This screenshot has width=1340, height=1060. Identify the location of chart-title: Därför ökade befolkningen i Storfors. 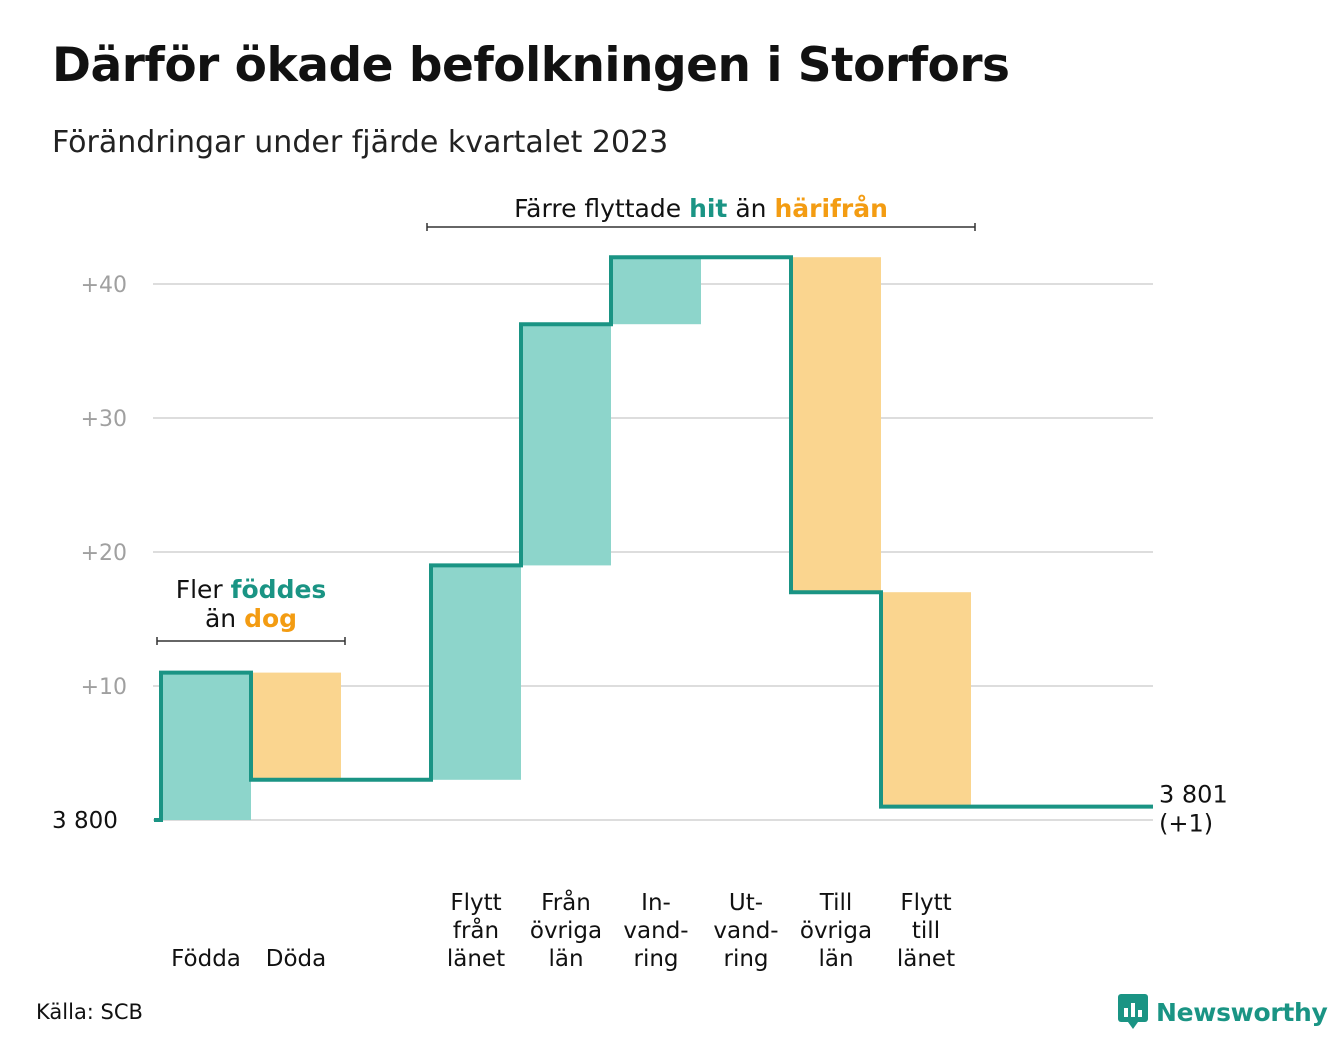
(531, 65).